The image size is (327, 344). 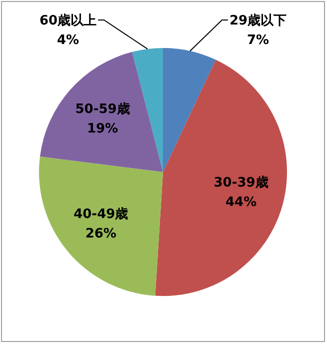 What do you see at coordinates (241, 202) in the screenshot?
I see `data-label: 44%` at bounding box center [241, 202].